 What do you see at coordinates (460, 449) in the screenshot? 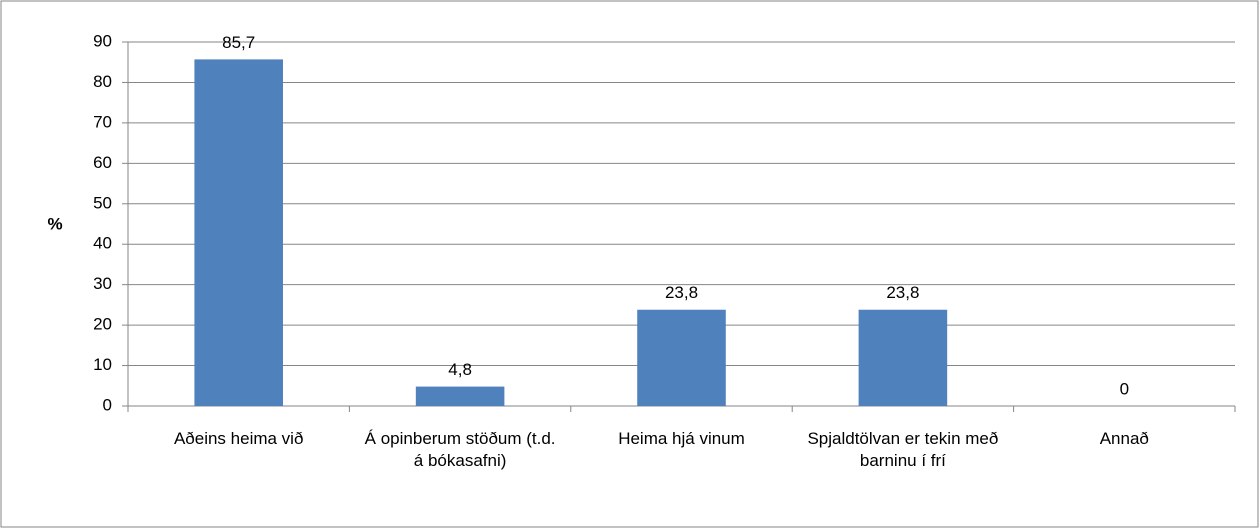
I see `x-tick-label: Á opinberum stöðum (t.d. á bókasafni)` at bounding box center [460, 449].